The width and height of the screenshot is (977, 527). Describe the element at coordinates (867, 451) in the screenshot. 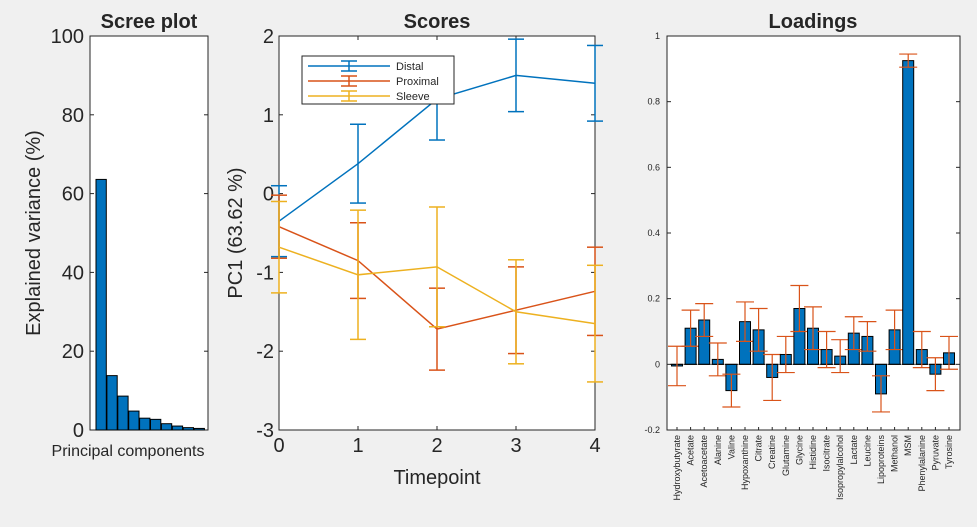

I see `loadings-category-label: Leucine` at that location.